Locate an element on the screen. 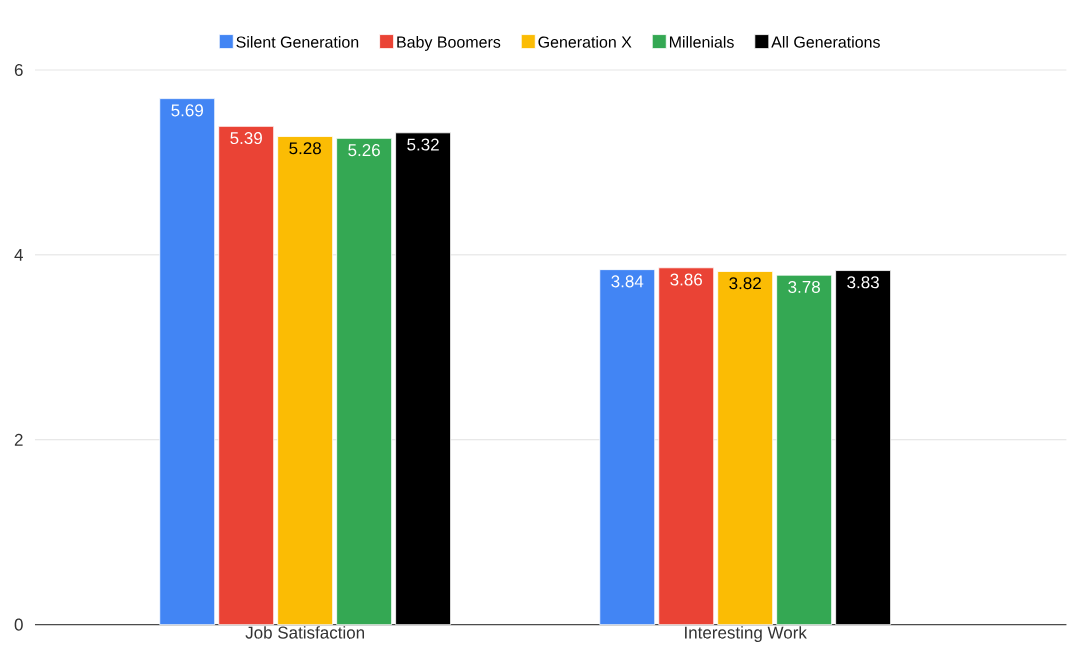 The height and width of the screenshot is (658, 1067). legend-label: All Generations is located at coordinates (825, 42).